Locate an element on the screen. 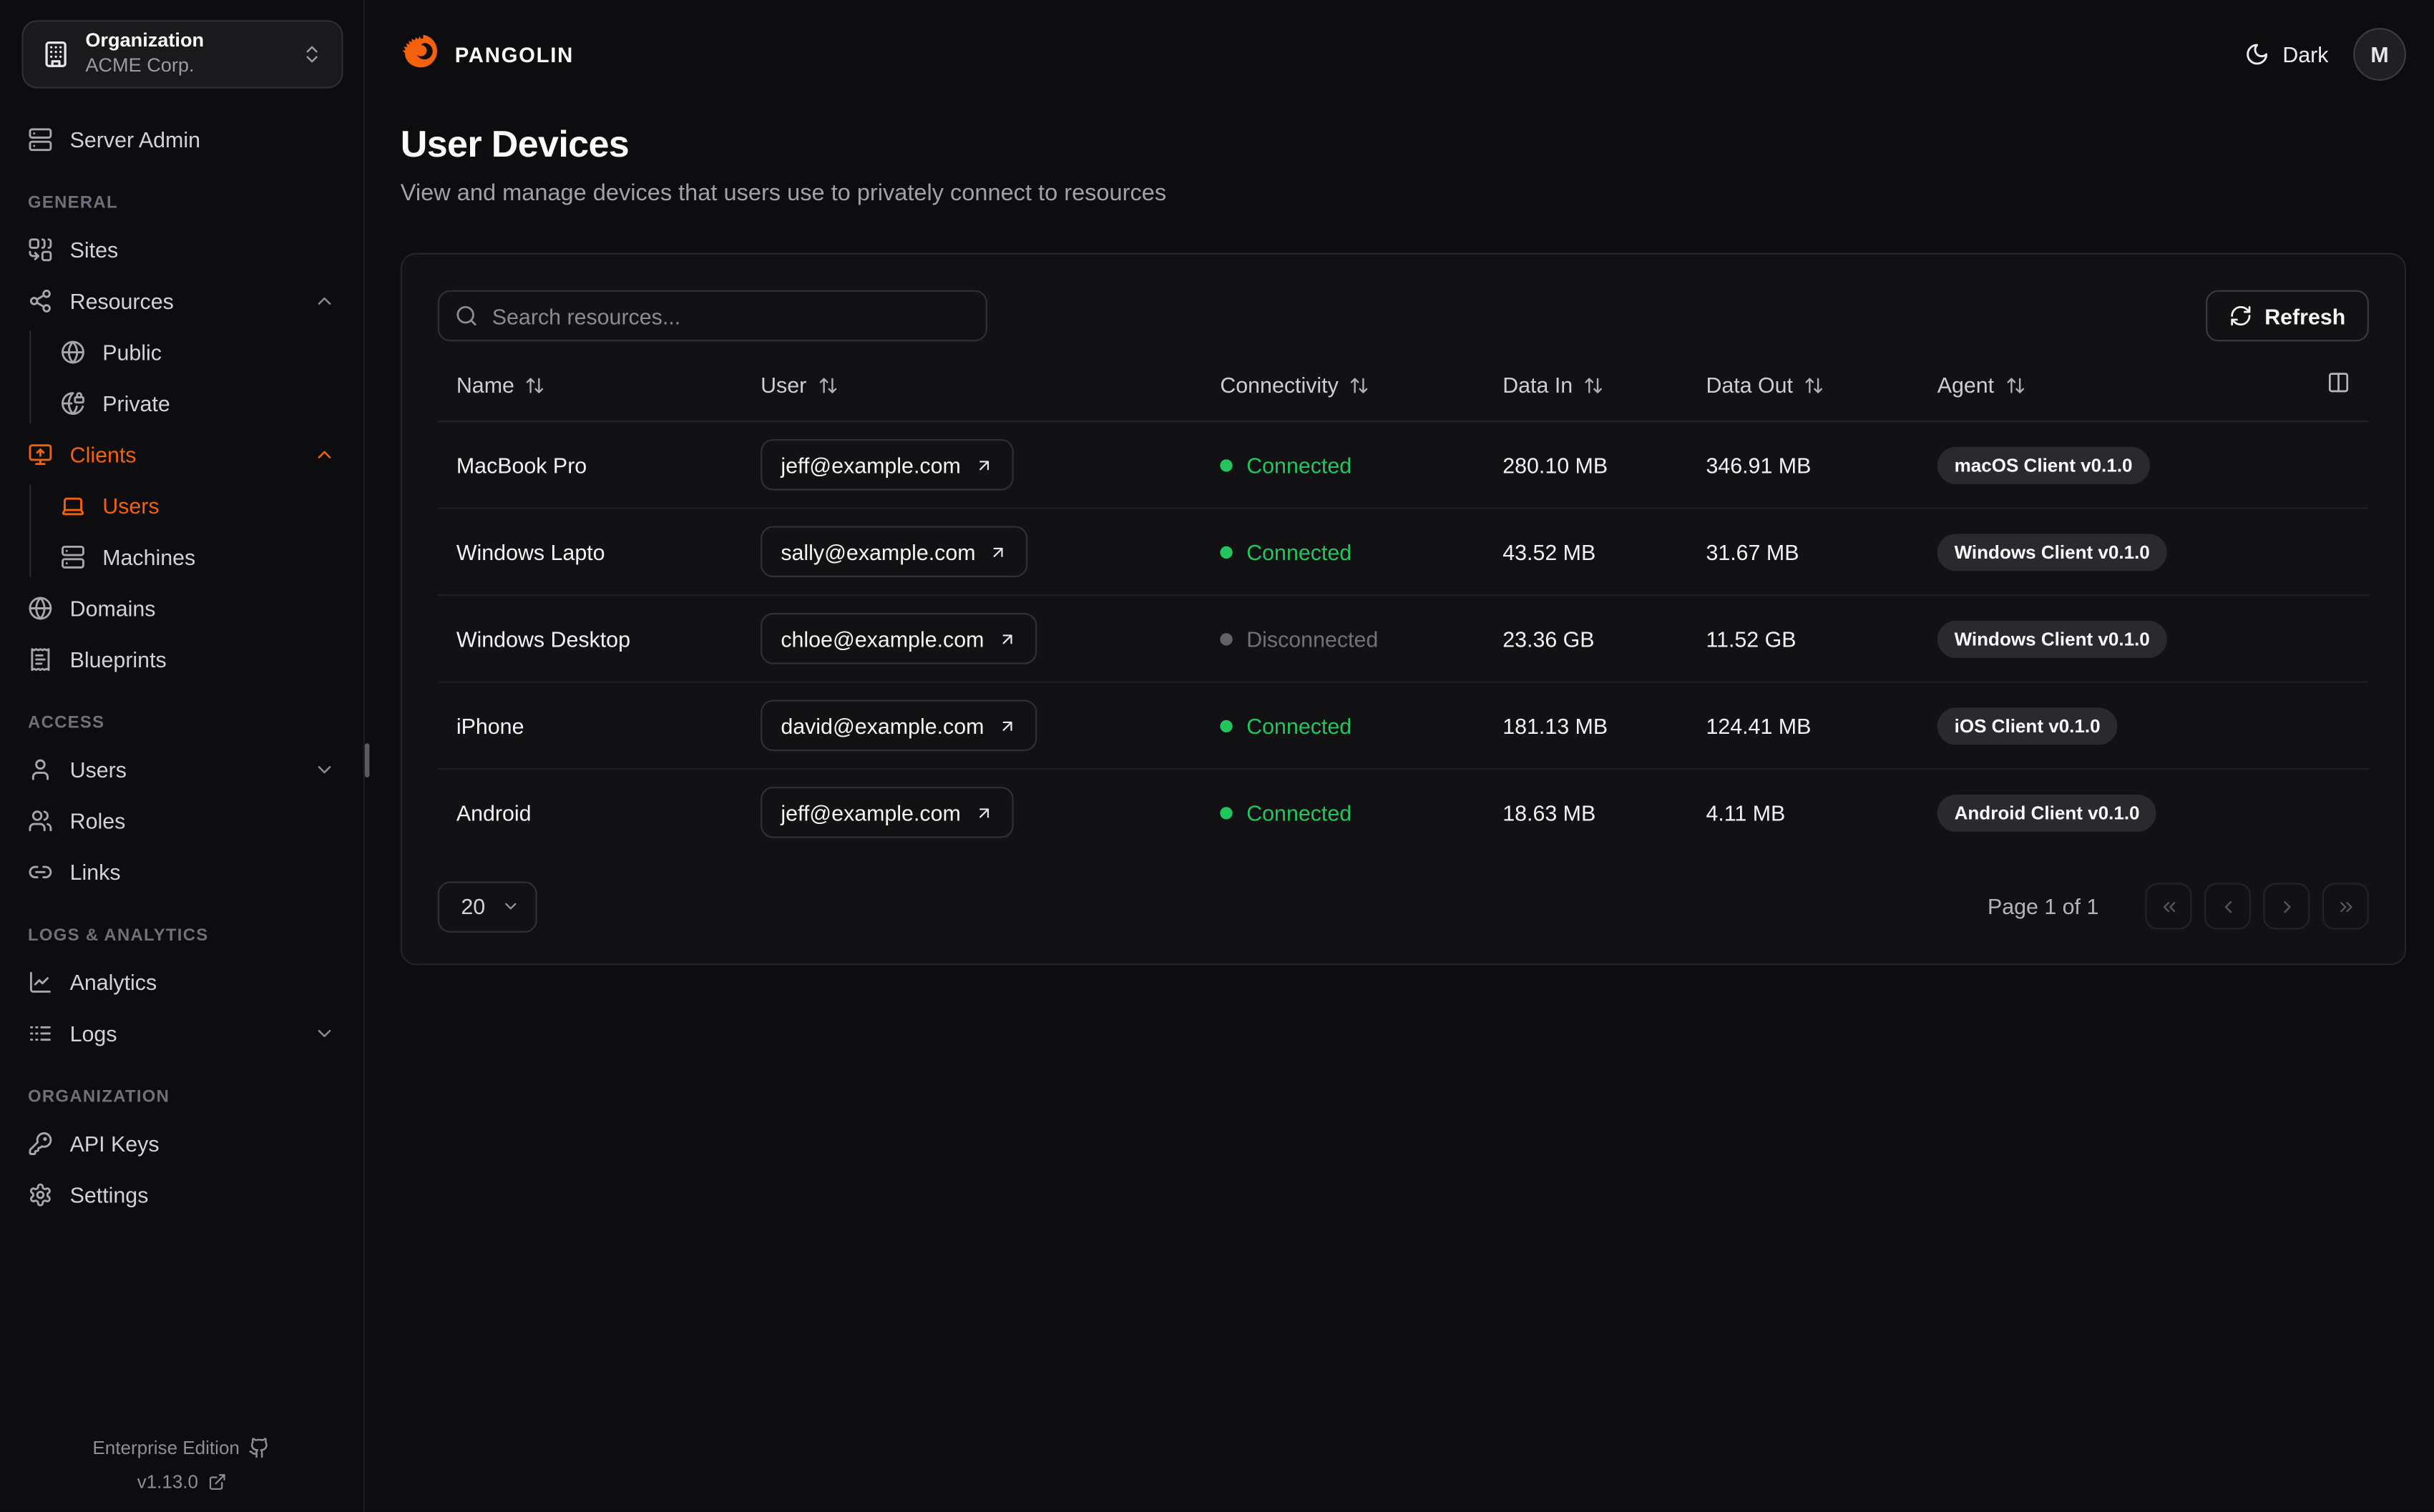 This screenshot has width=2434, height=1512. chevron-right-icon is located at coordinates (2286, 906).